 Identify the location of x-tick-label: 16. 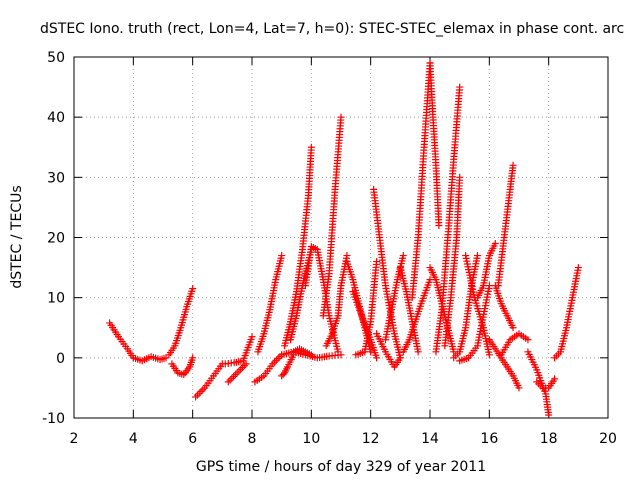
(489, 439).